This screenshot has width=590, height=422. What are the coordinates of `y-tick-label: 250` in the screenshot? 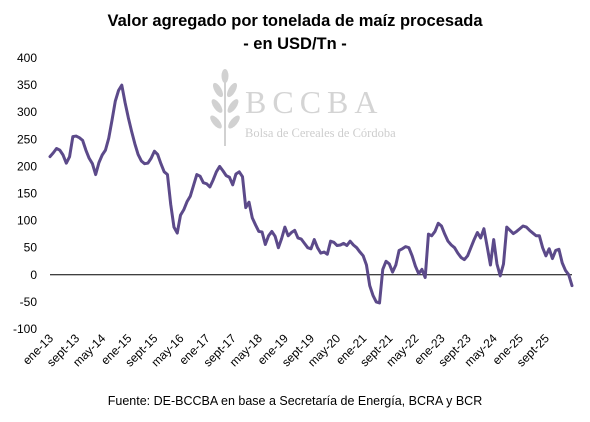 It's located at (27, 139).